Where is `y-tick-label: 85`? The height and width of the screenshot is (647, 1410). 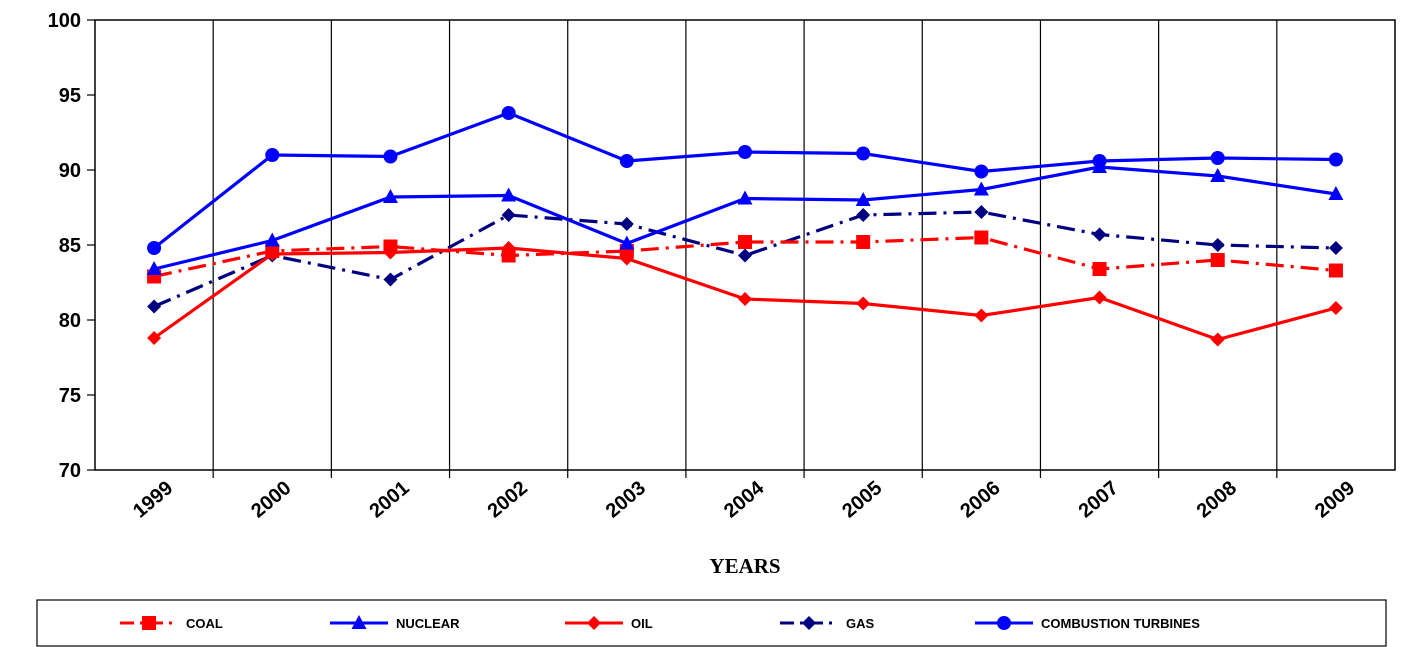
y-tick-label: 85 is located at coordinates (70, 246).